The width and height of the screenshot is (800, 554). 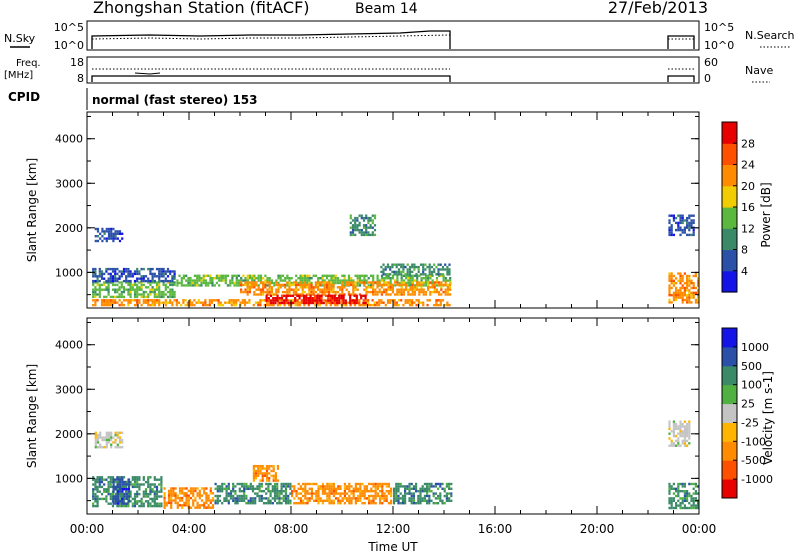 I want to click on nave-tick-top: 60, so click(x=711, y=62).